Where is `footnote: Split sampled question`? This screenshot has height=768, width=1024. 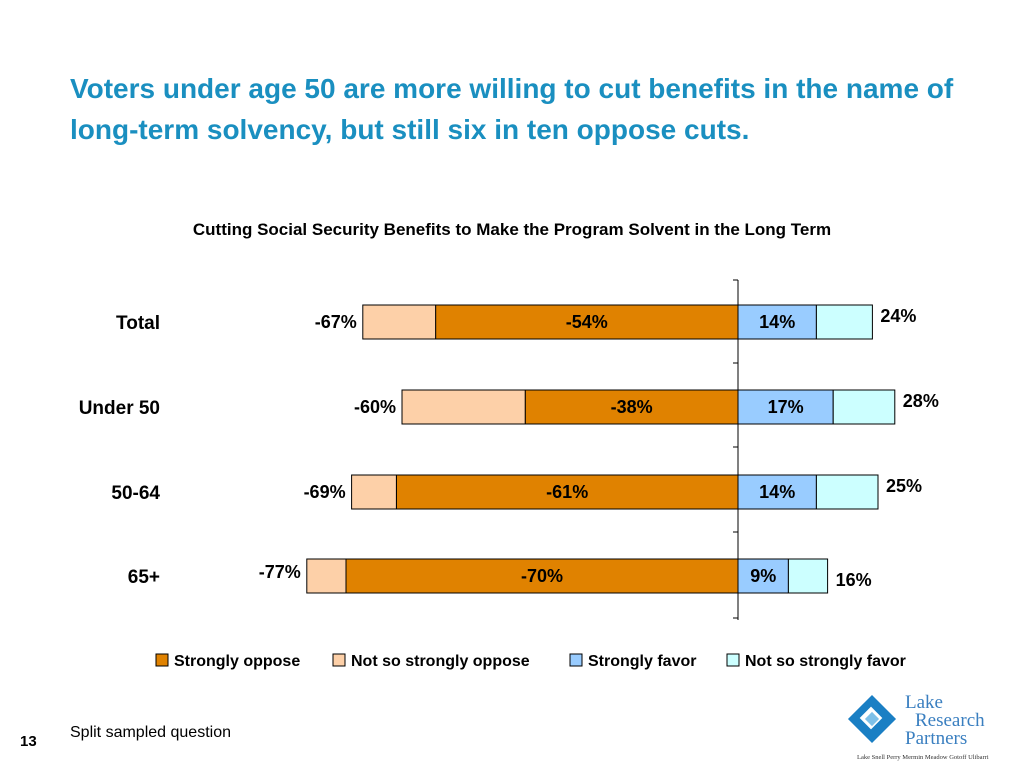
footnote: Split sampled question is located at coordinates (150, 732).